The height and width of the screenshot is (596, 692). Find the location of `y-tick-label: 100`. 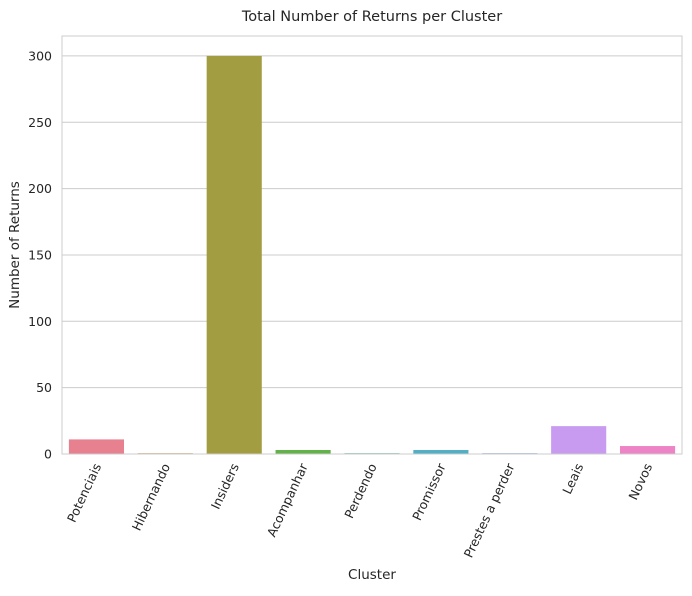

y-tick-label: 100 is located at coordinates (40, 321).